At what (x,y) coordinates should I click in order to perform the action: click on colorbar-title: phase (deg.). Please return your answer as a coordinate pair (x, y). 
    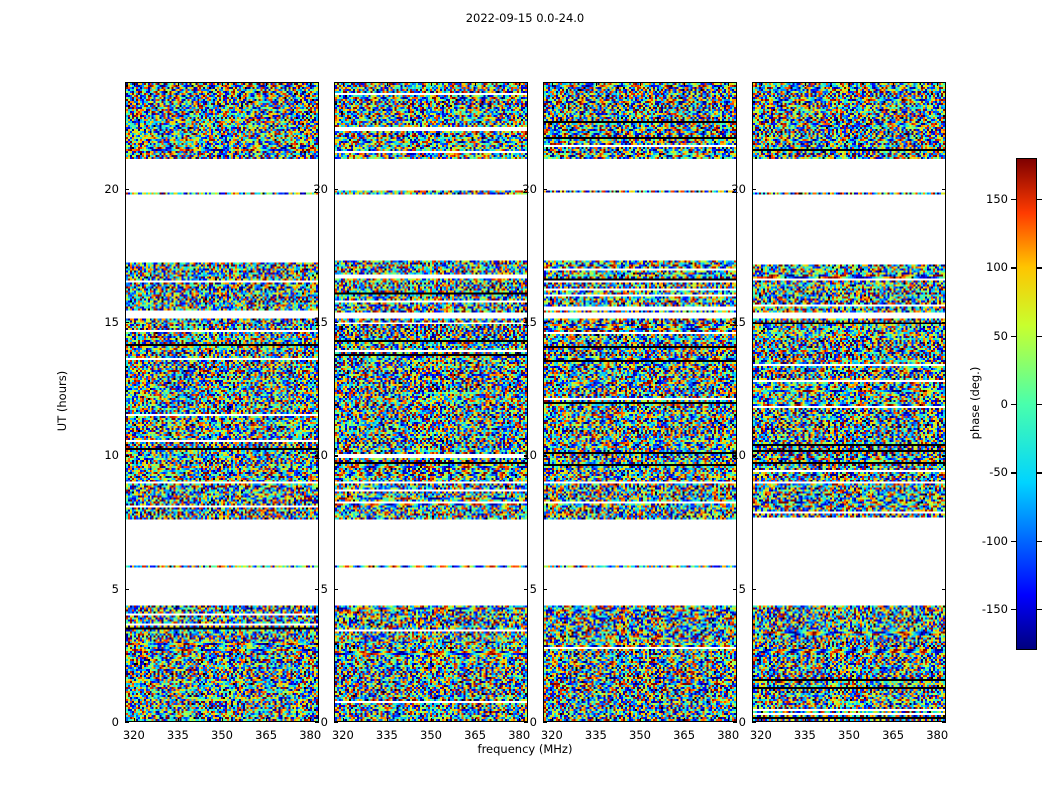
    Looking at the image, I should click on (975, 403).